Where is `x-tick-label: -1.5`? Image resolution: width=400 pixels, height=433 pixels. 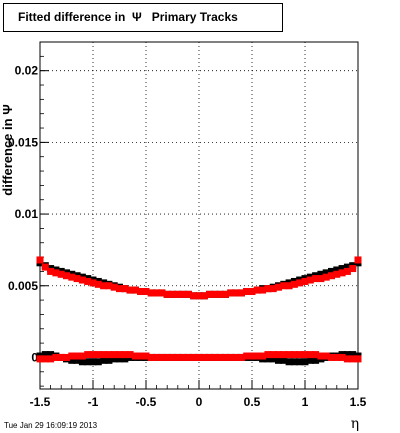 x-tick-label: -1.5 is located at coordinates (40, 402).